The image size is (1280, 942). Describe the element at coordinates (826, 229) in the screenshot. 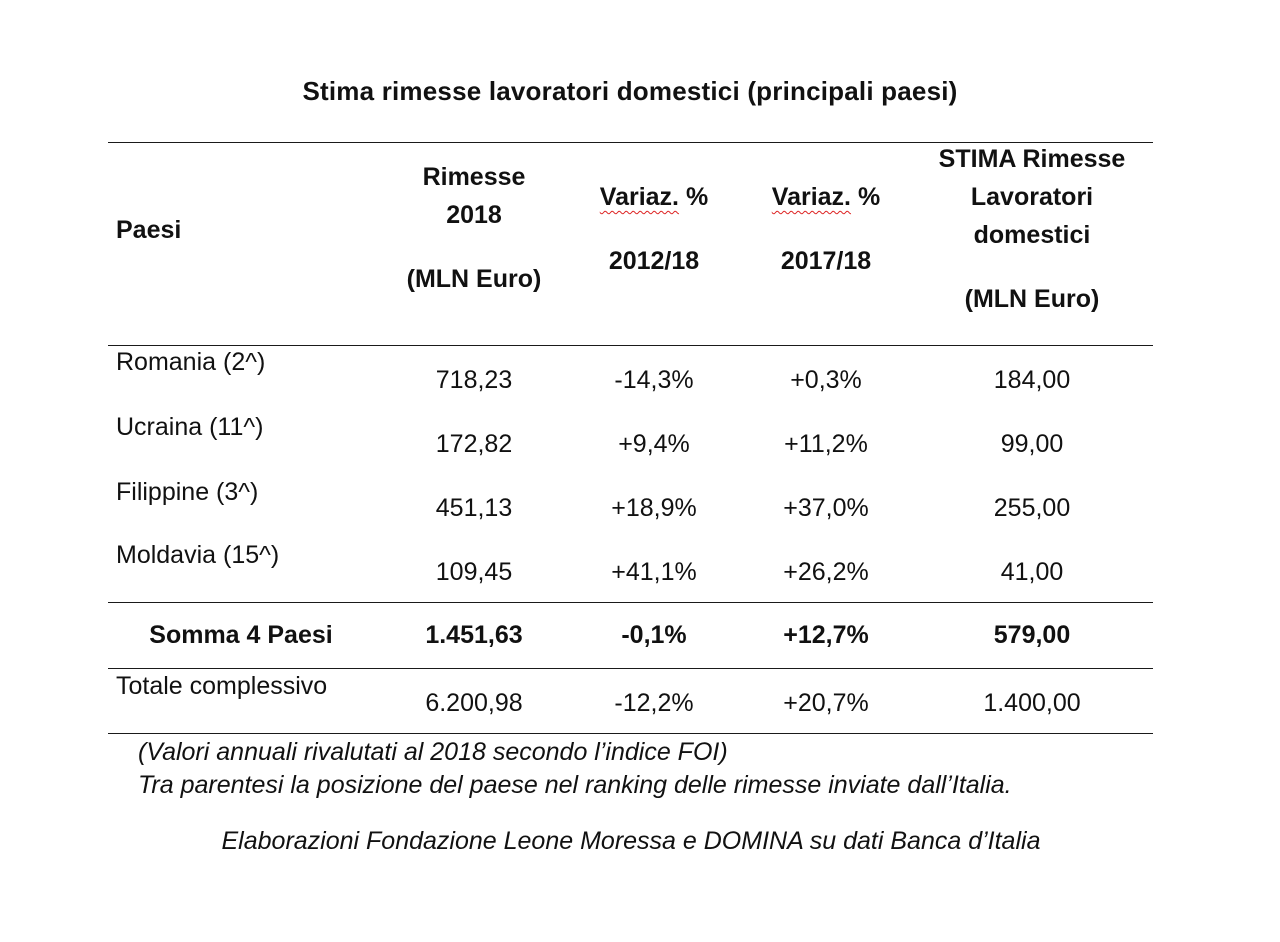

I see `header-var-2017-18: Variaz. % 2017/18` at that location.